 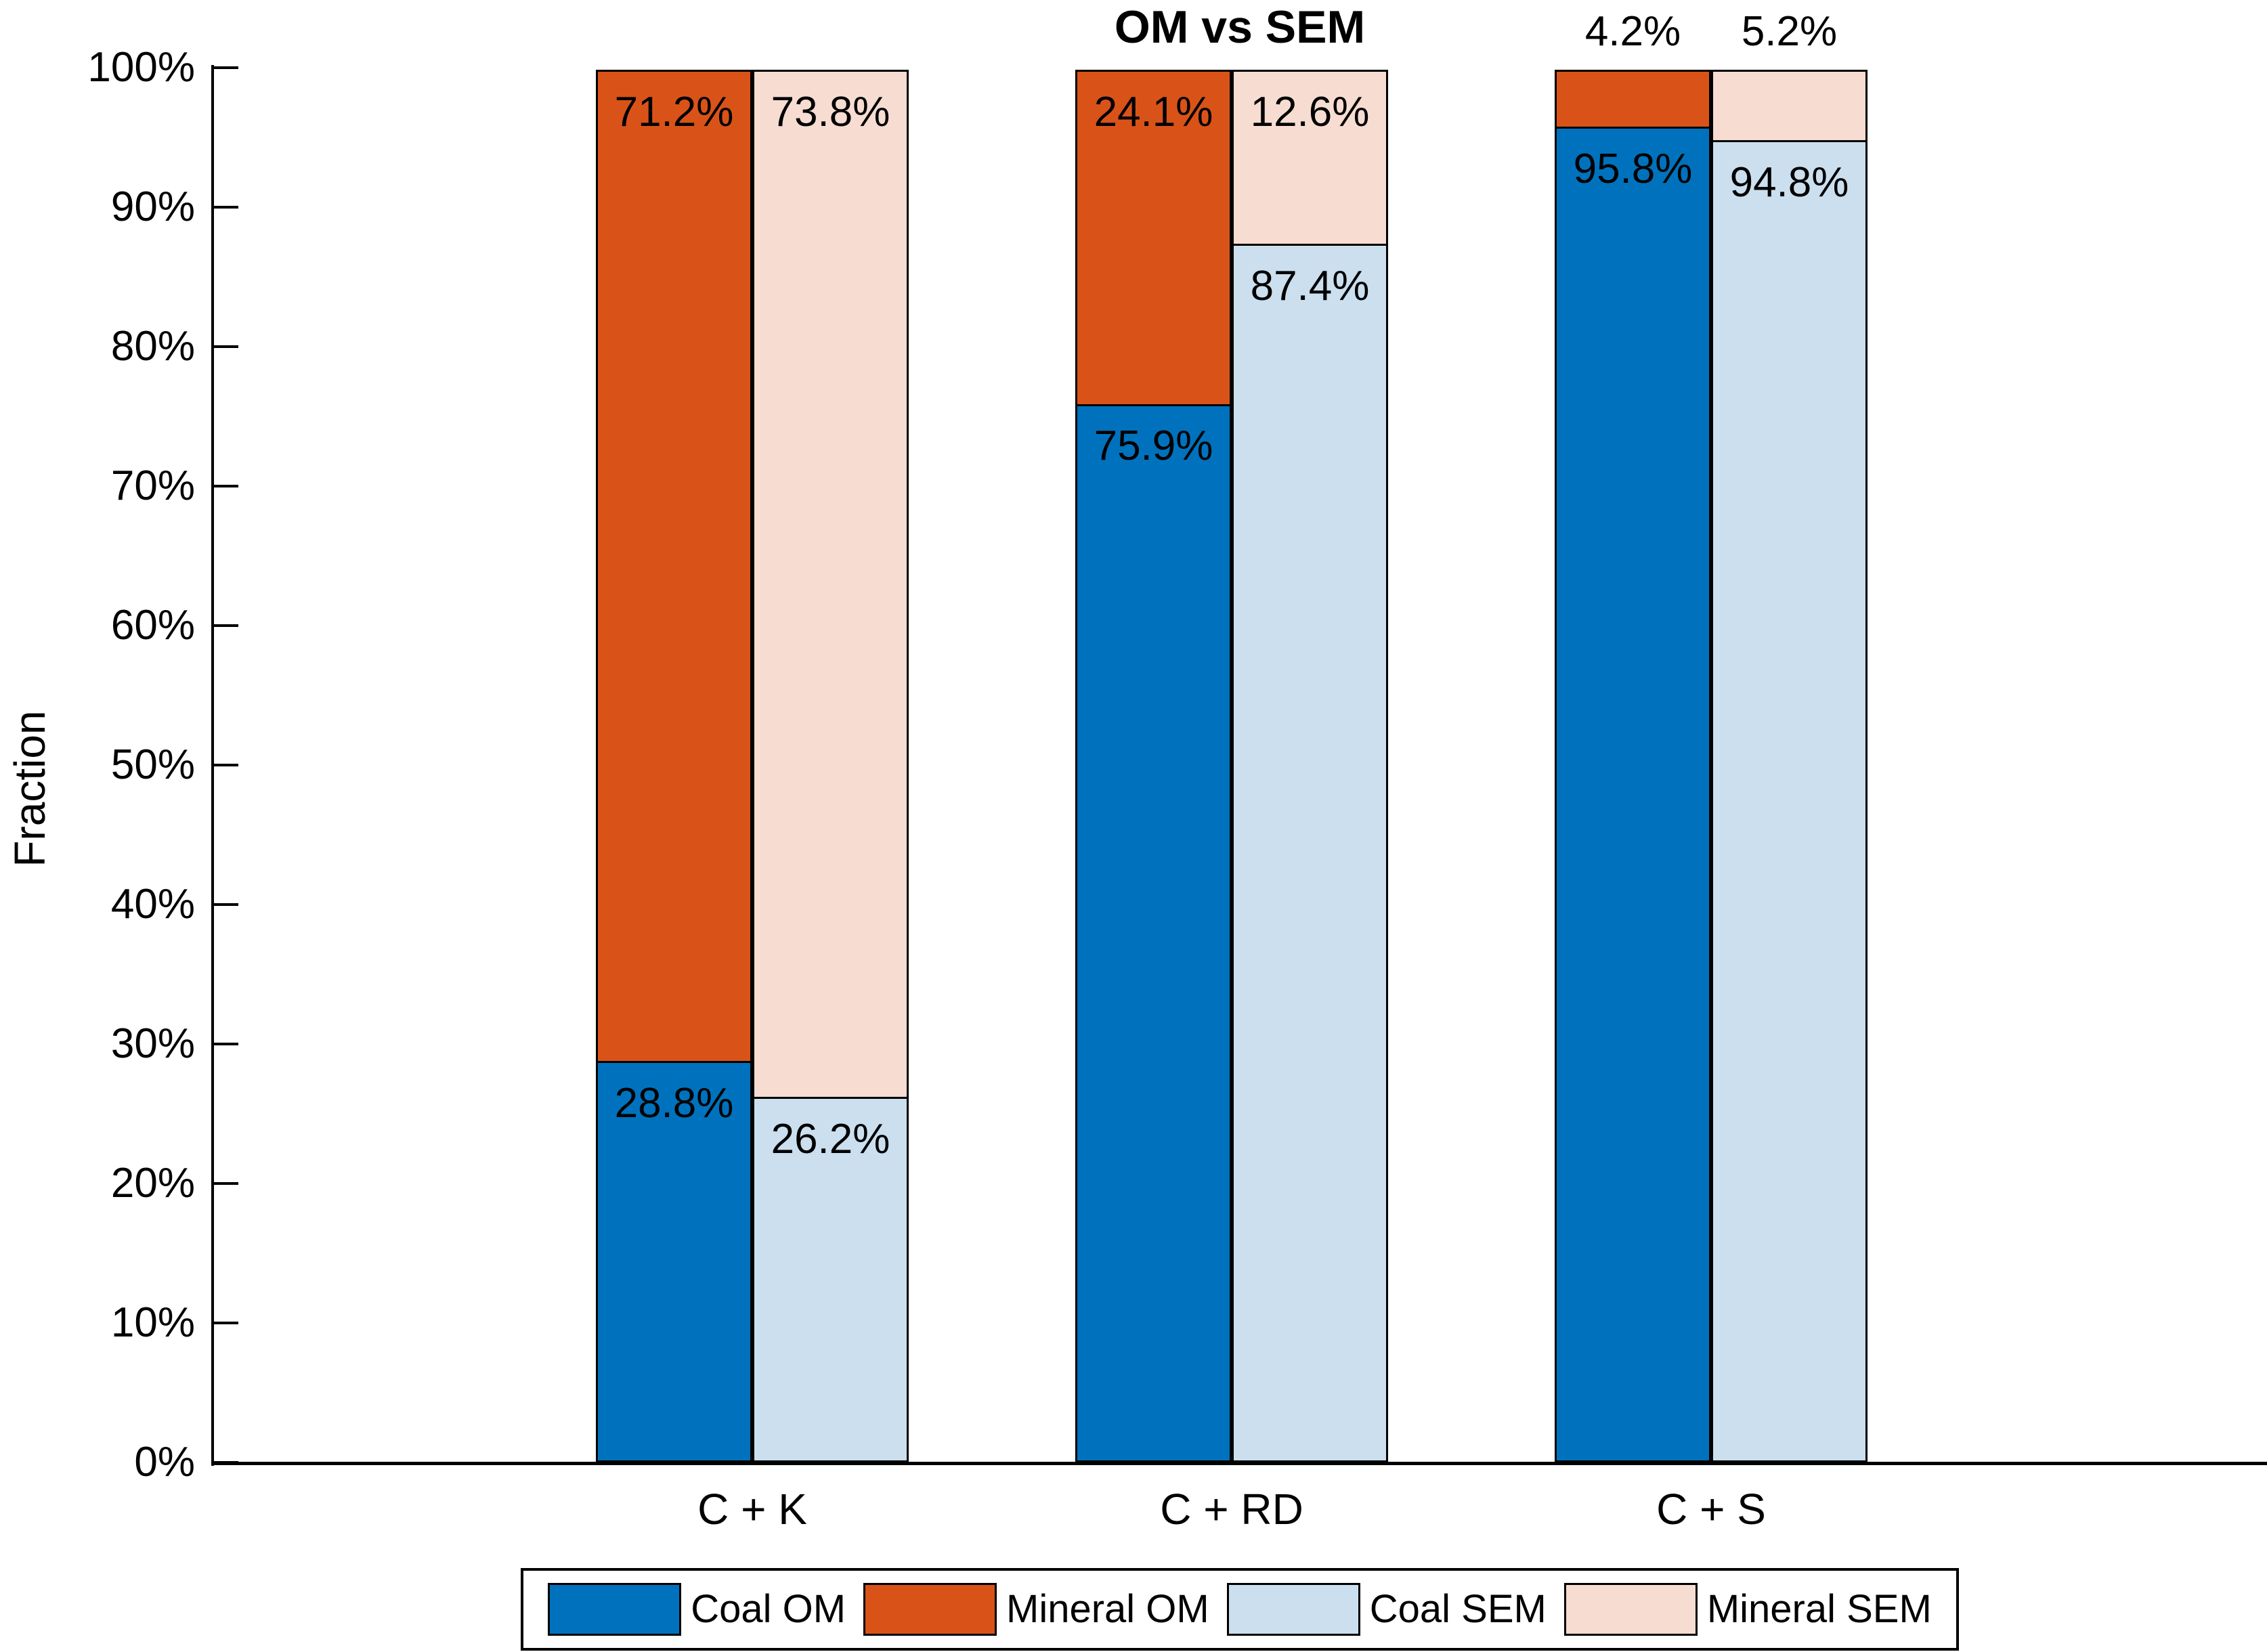 I want to click on x-tick-label: C + S, so click(x=1711, y=1510).